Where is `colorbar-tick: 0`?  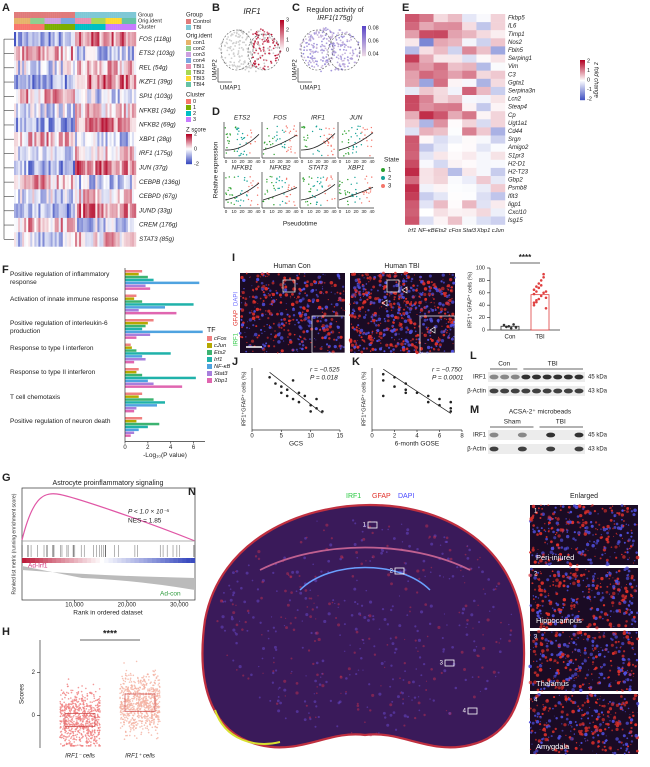 colorbar-tick: 0 is located at coordinates (287, 50).